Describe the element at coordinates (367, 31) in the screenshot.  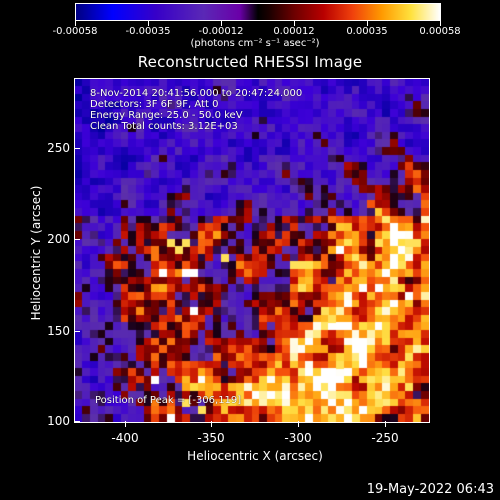
I see `colorbar-label: 0.00035` at that location.